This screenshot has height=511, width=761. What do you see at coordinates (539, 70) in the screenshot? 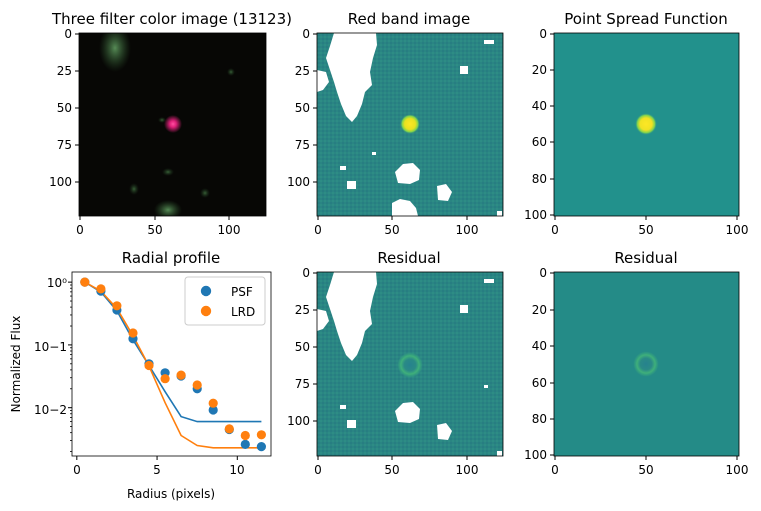
I see `y-tick-label: 20` at bounding box center [539, 70].